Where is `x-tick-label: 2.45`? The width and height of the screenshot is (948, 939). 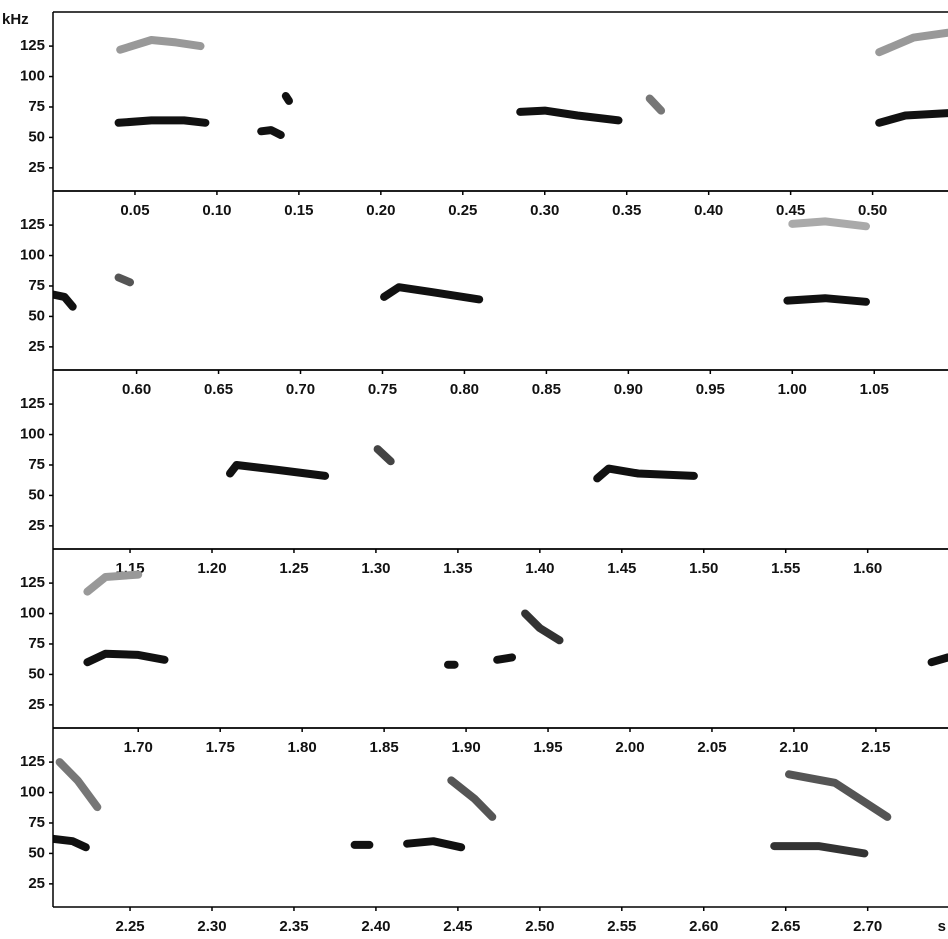
x-tick-label: 2.45 is located at coordinates (457, 926).